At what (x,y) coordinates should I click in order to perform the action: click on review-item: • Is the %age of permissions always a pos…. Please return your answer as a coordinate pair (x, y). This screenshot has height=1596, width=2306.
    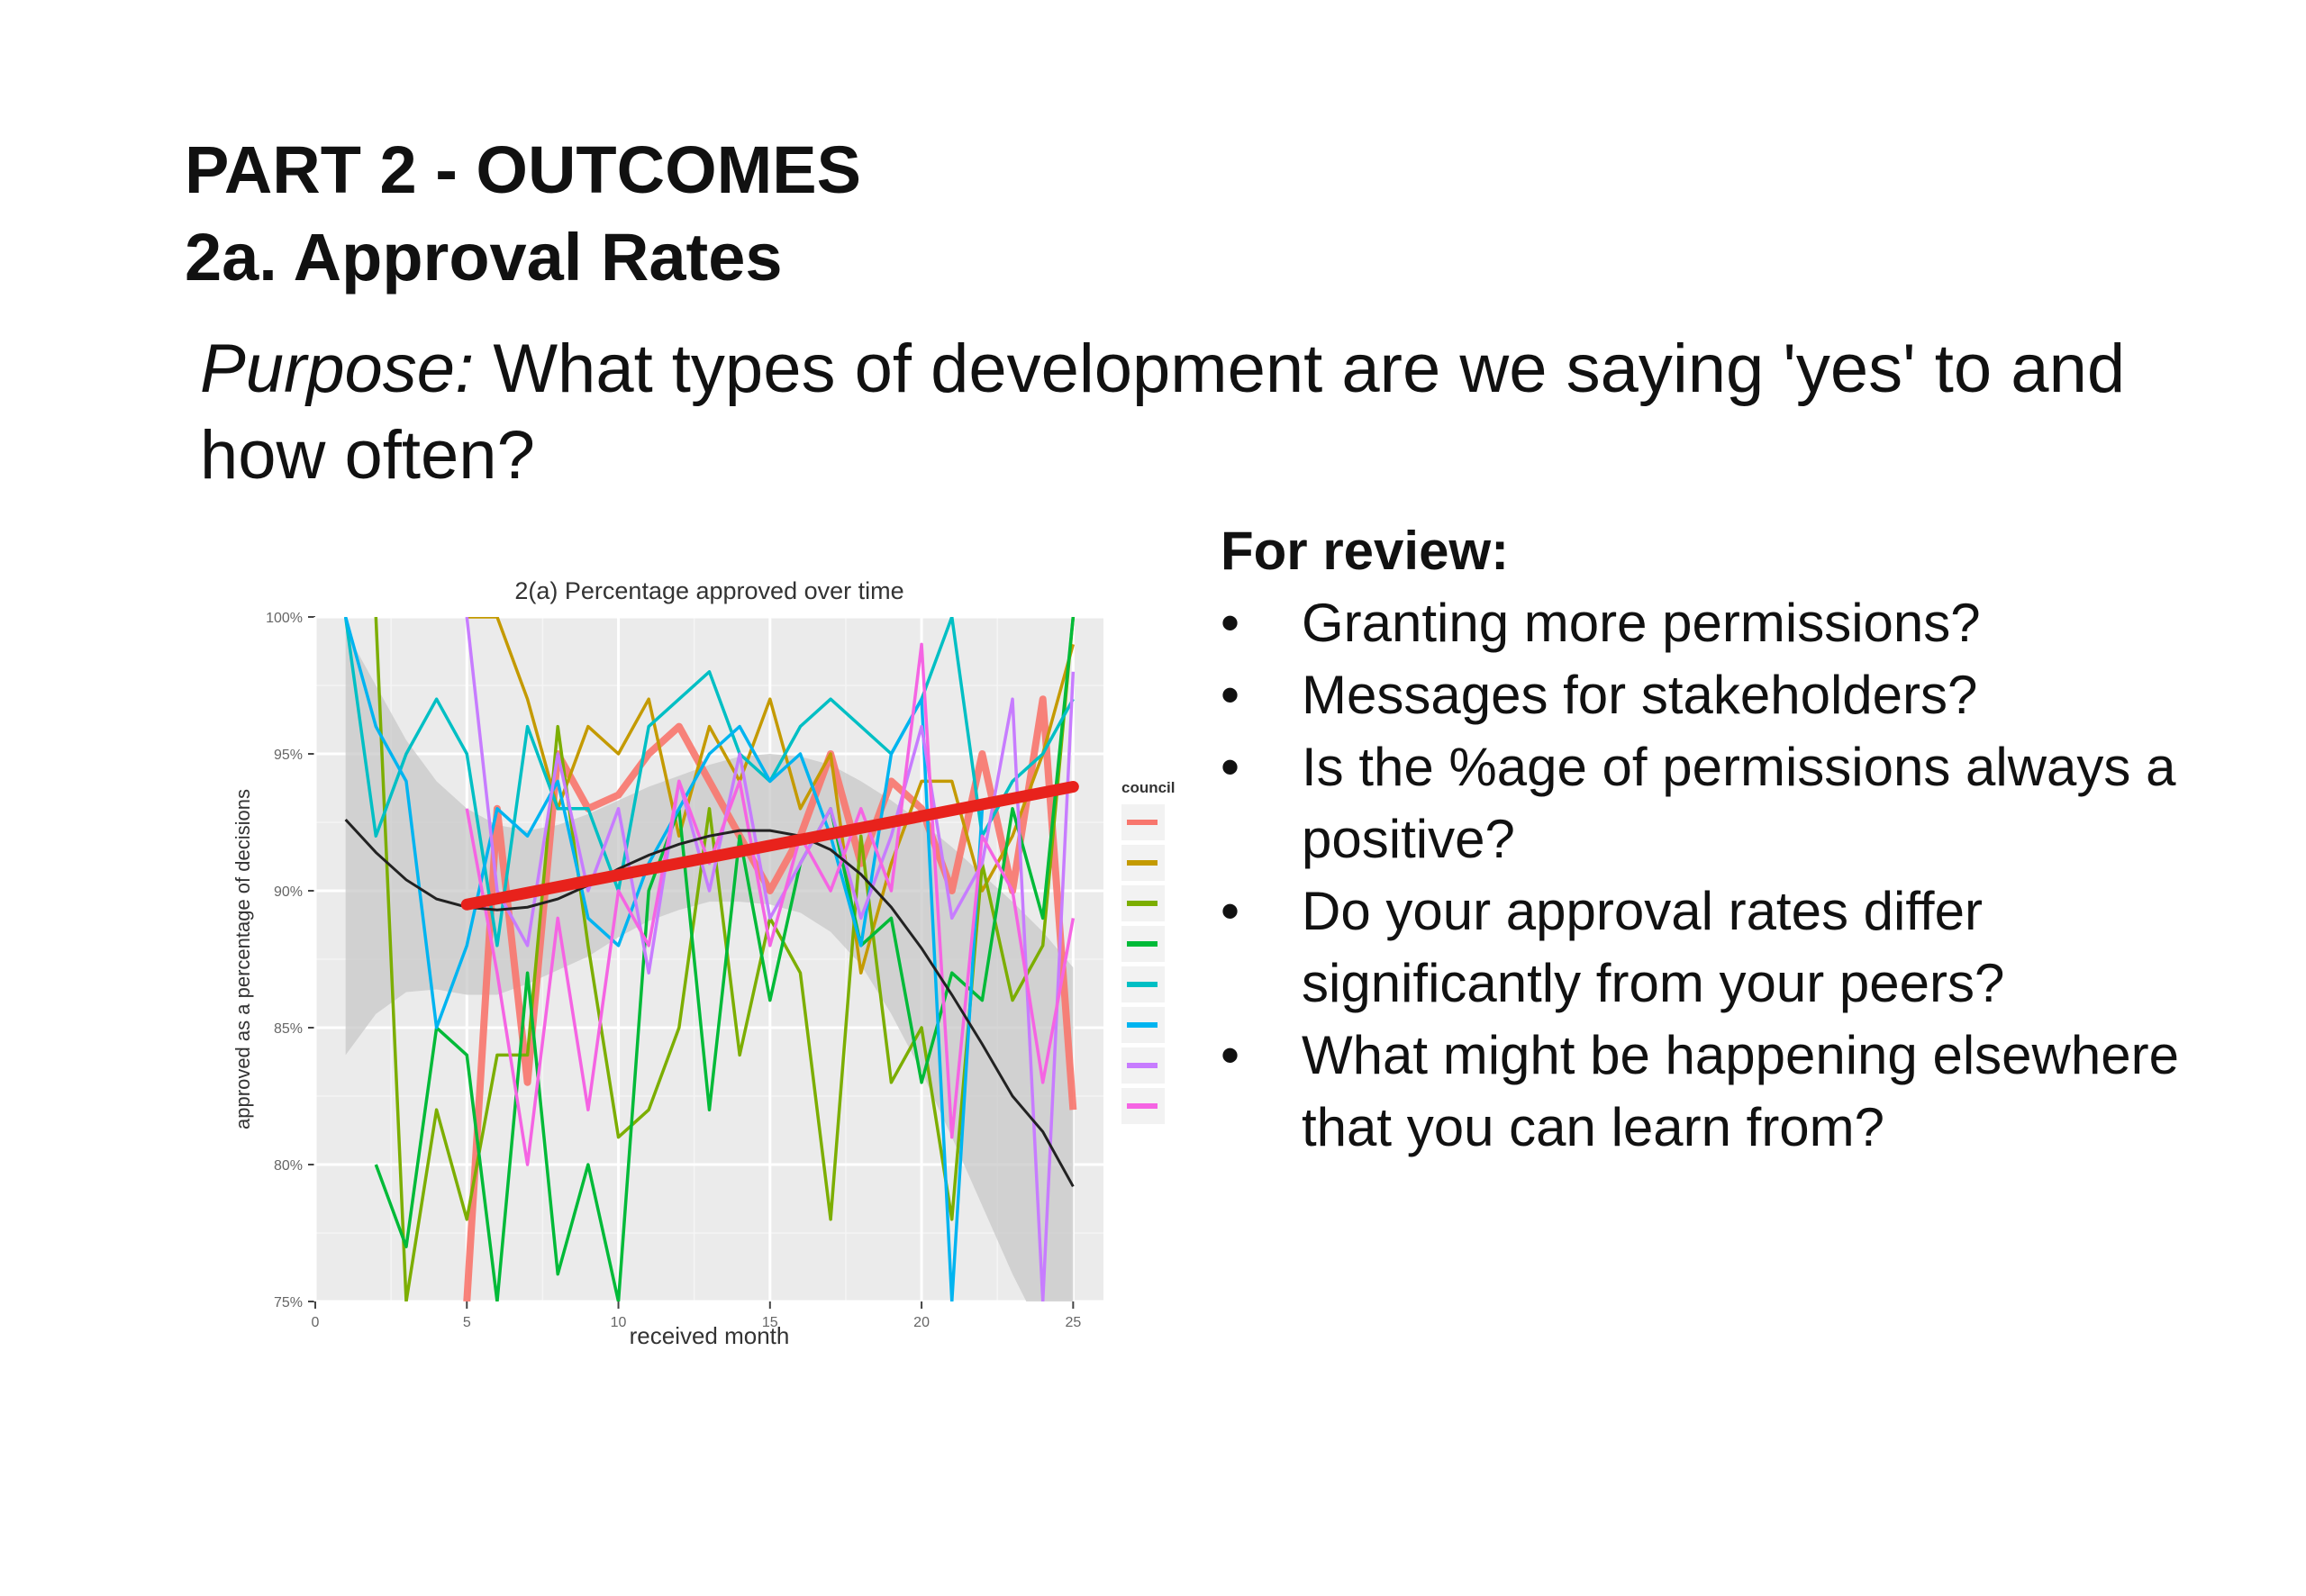
    Looking at the image, I should click on (1747, 803).